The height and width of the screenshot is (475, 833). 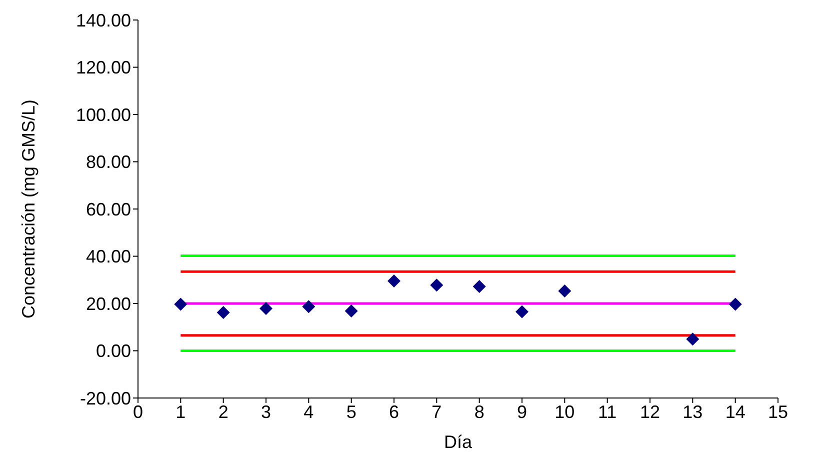 I want to click on y-tick-label: 140.00, so click(x=103, y=20).